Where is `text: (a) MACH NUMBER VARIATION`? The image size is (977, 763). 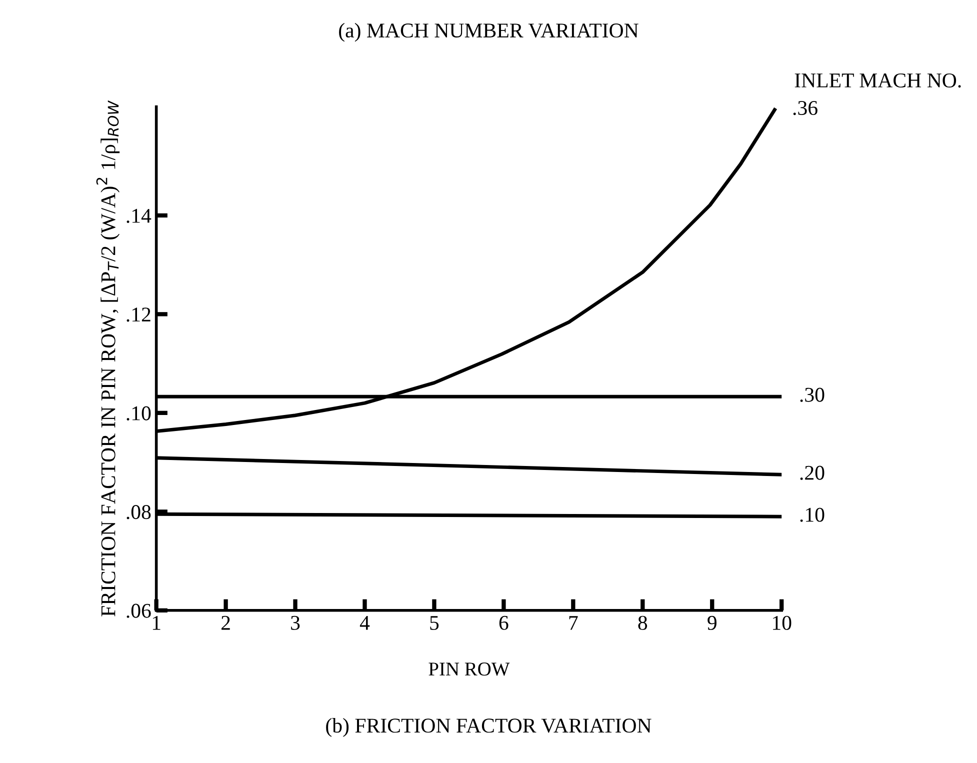 text: (a) MACH NUMBER VARIATION is located at coordinates (488, 32).